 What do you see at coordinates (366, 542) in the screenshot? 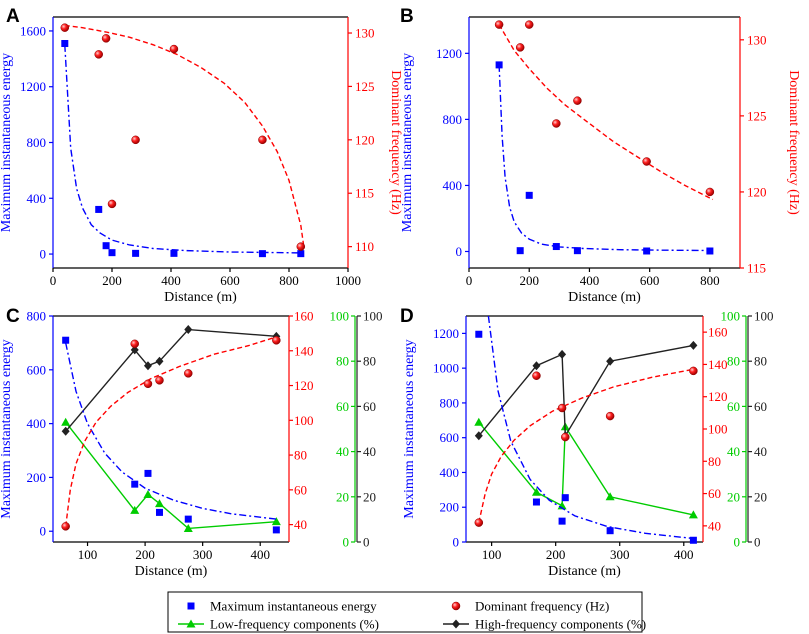
I see `y-axis-high-frequency-tick-label: 0` at bounding box center [366, 542].